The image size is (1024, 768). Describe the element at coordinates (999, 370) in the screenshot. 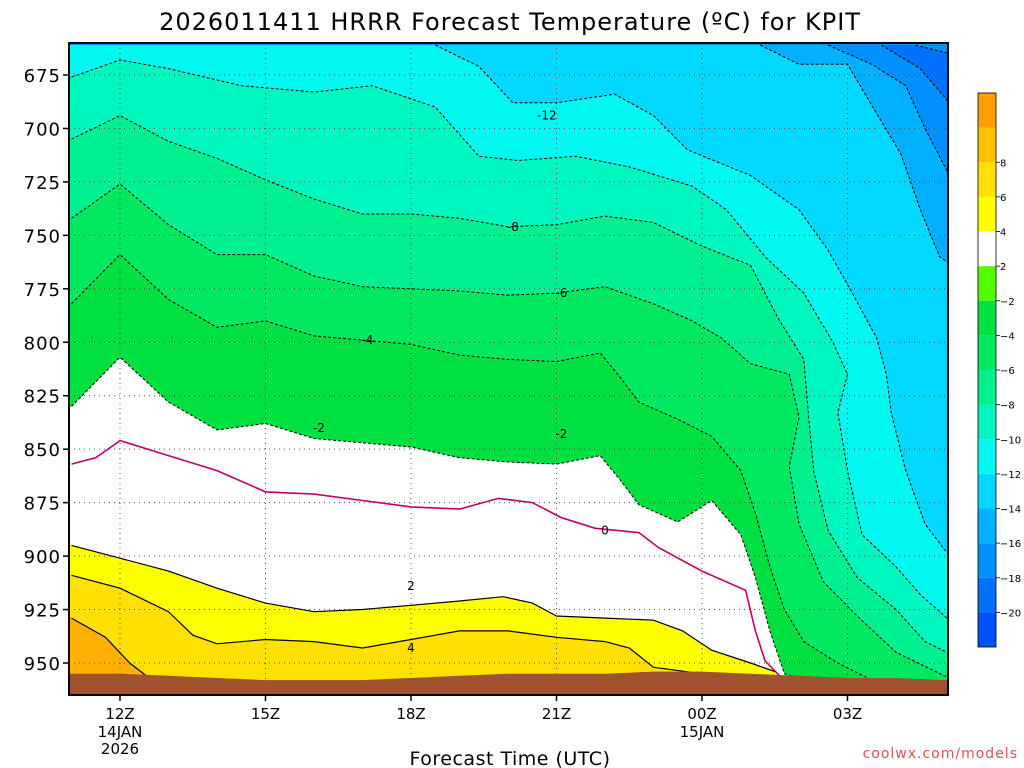

I see `colorbar: −20 −18 −16 −14 −12 −10 −8 −6 −4 −2 2 4 6 8` at that location.